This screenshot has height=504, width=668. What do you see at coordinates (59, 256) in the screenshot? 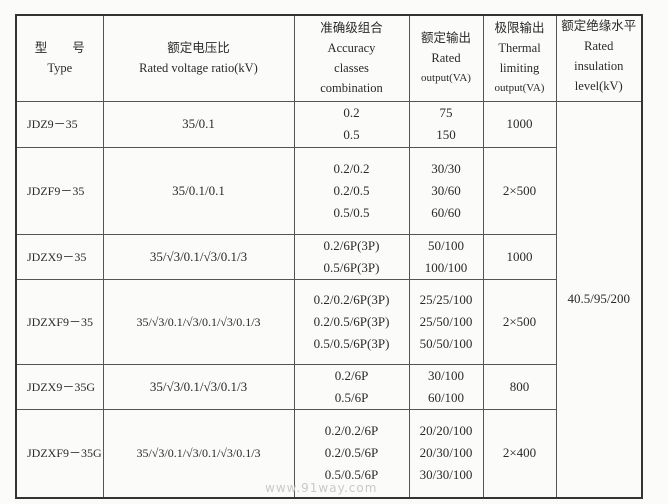
I see `type-cell: JDZX9－35` at bounding box center [59, 256].